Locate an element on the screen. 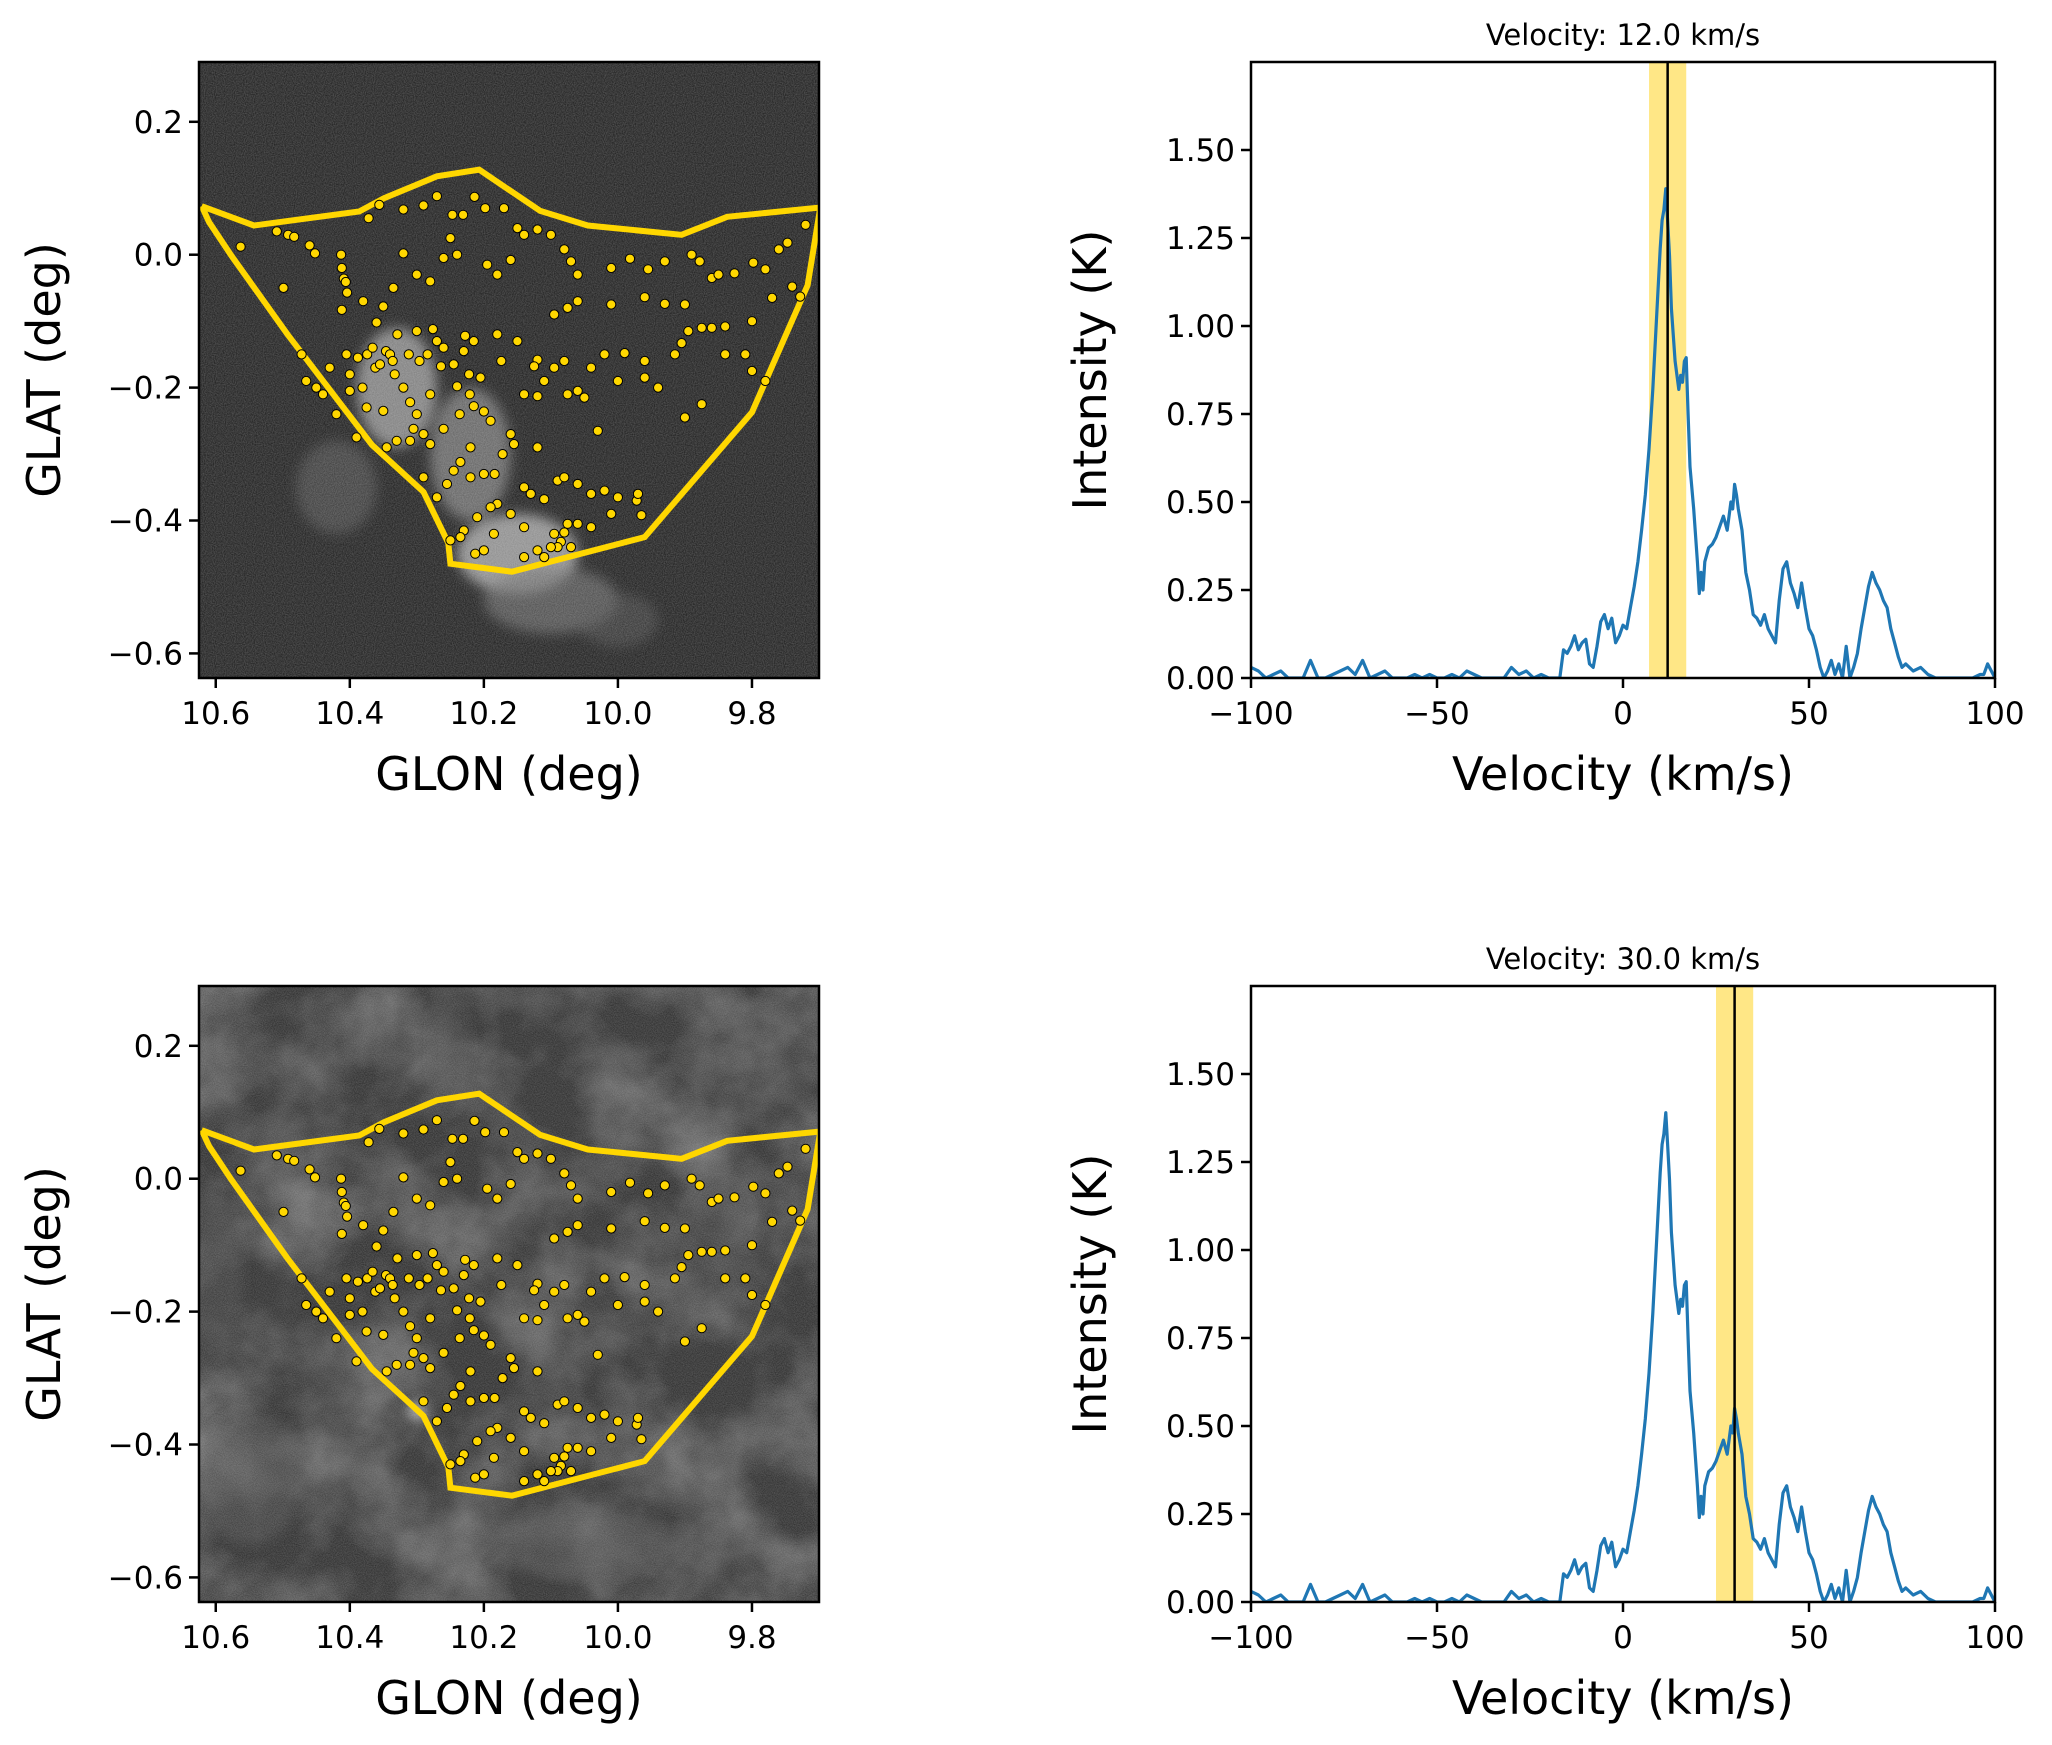  map-noise is located at coordinates (509, 1294).